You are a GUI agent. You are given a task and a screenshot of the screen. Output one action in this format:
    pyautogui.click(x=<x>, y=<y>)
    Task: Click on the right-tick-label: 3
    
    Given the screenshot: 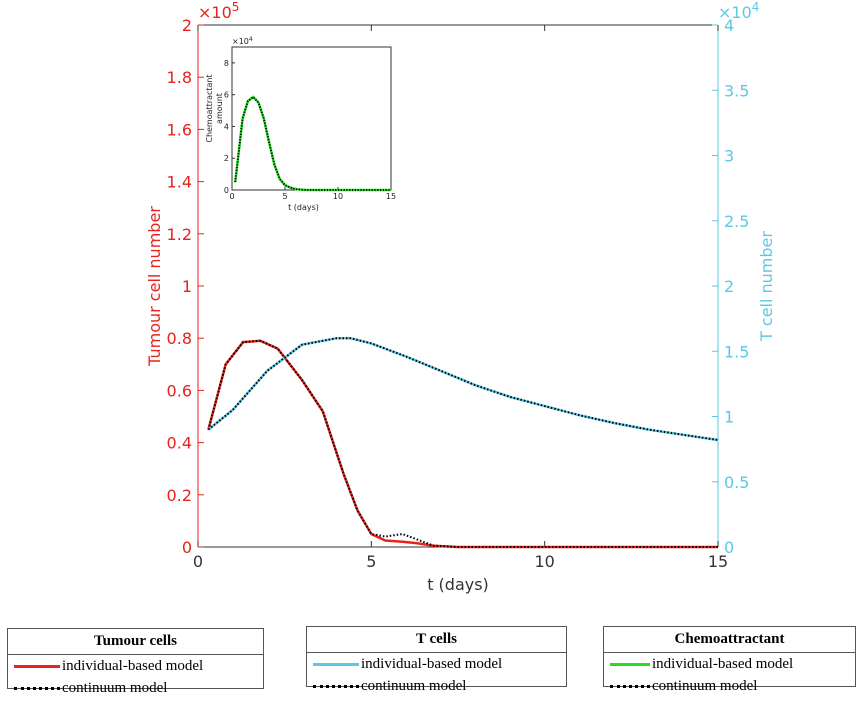 What is the action you would take?
    pyautogui.click(x=729, y=156)
    